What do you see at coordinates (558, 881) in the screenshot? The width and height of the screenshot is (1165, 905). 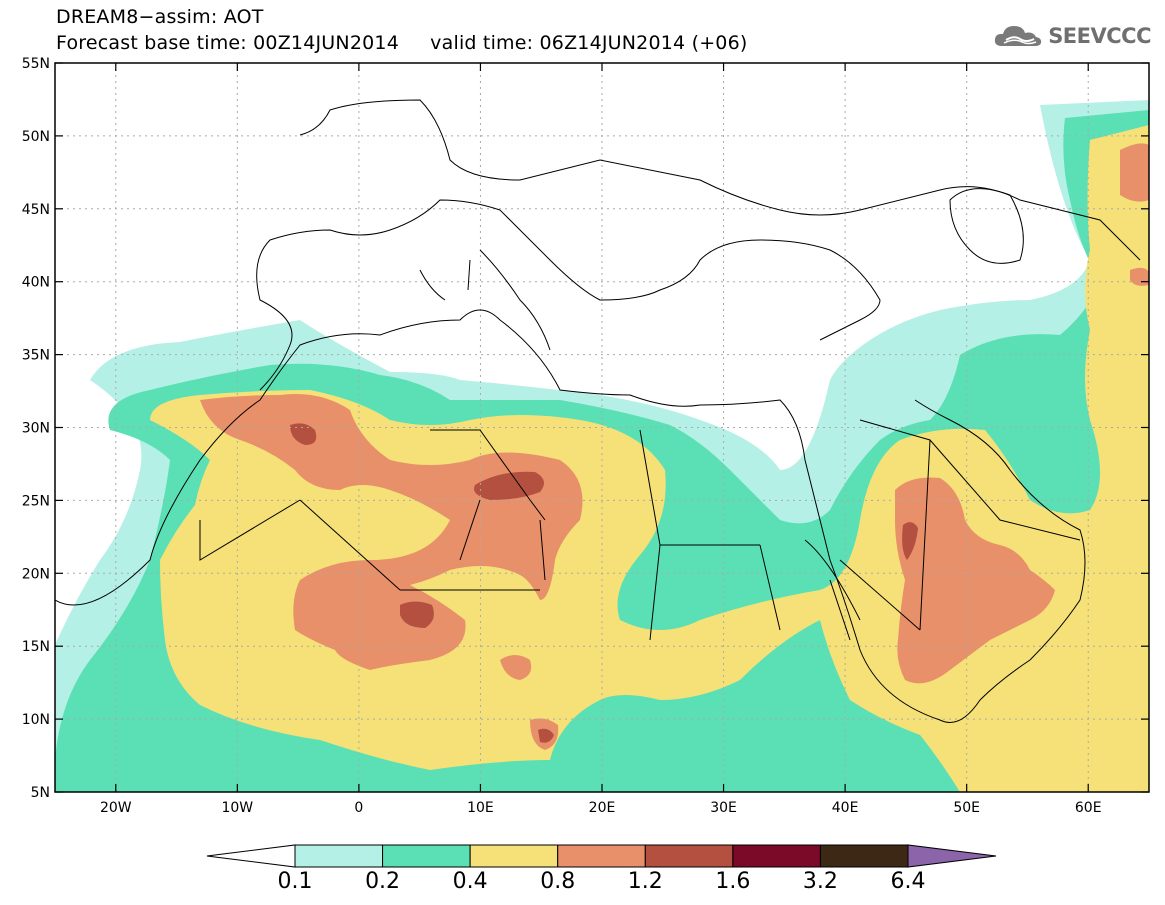 I see `colorbar-label: 0.8` at bounding box center [558, 881].